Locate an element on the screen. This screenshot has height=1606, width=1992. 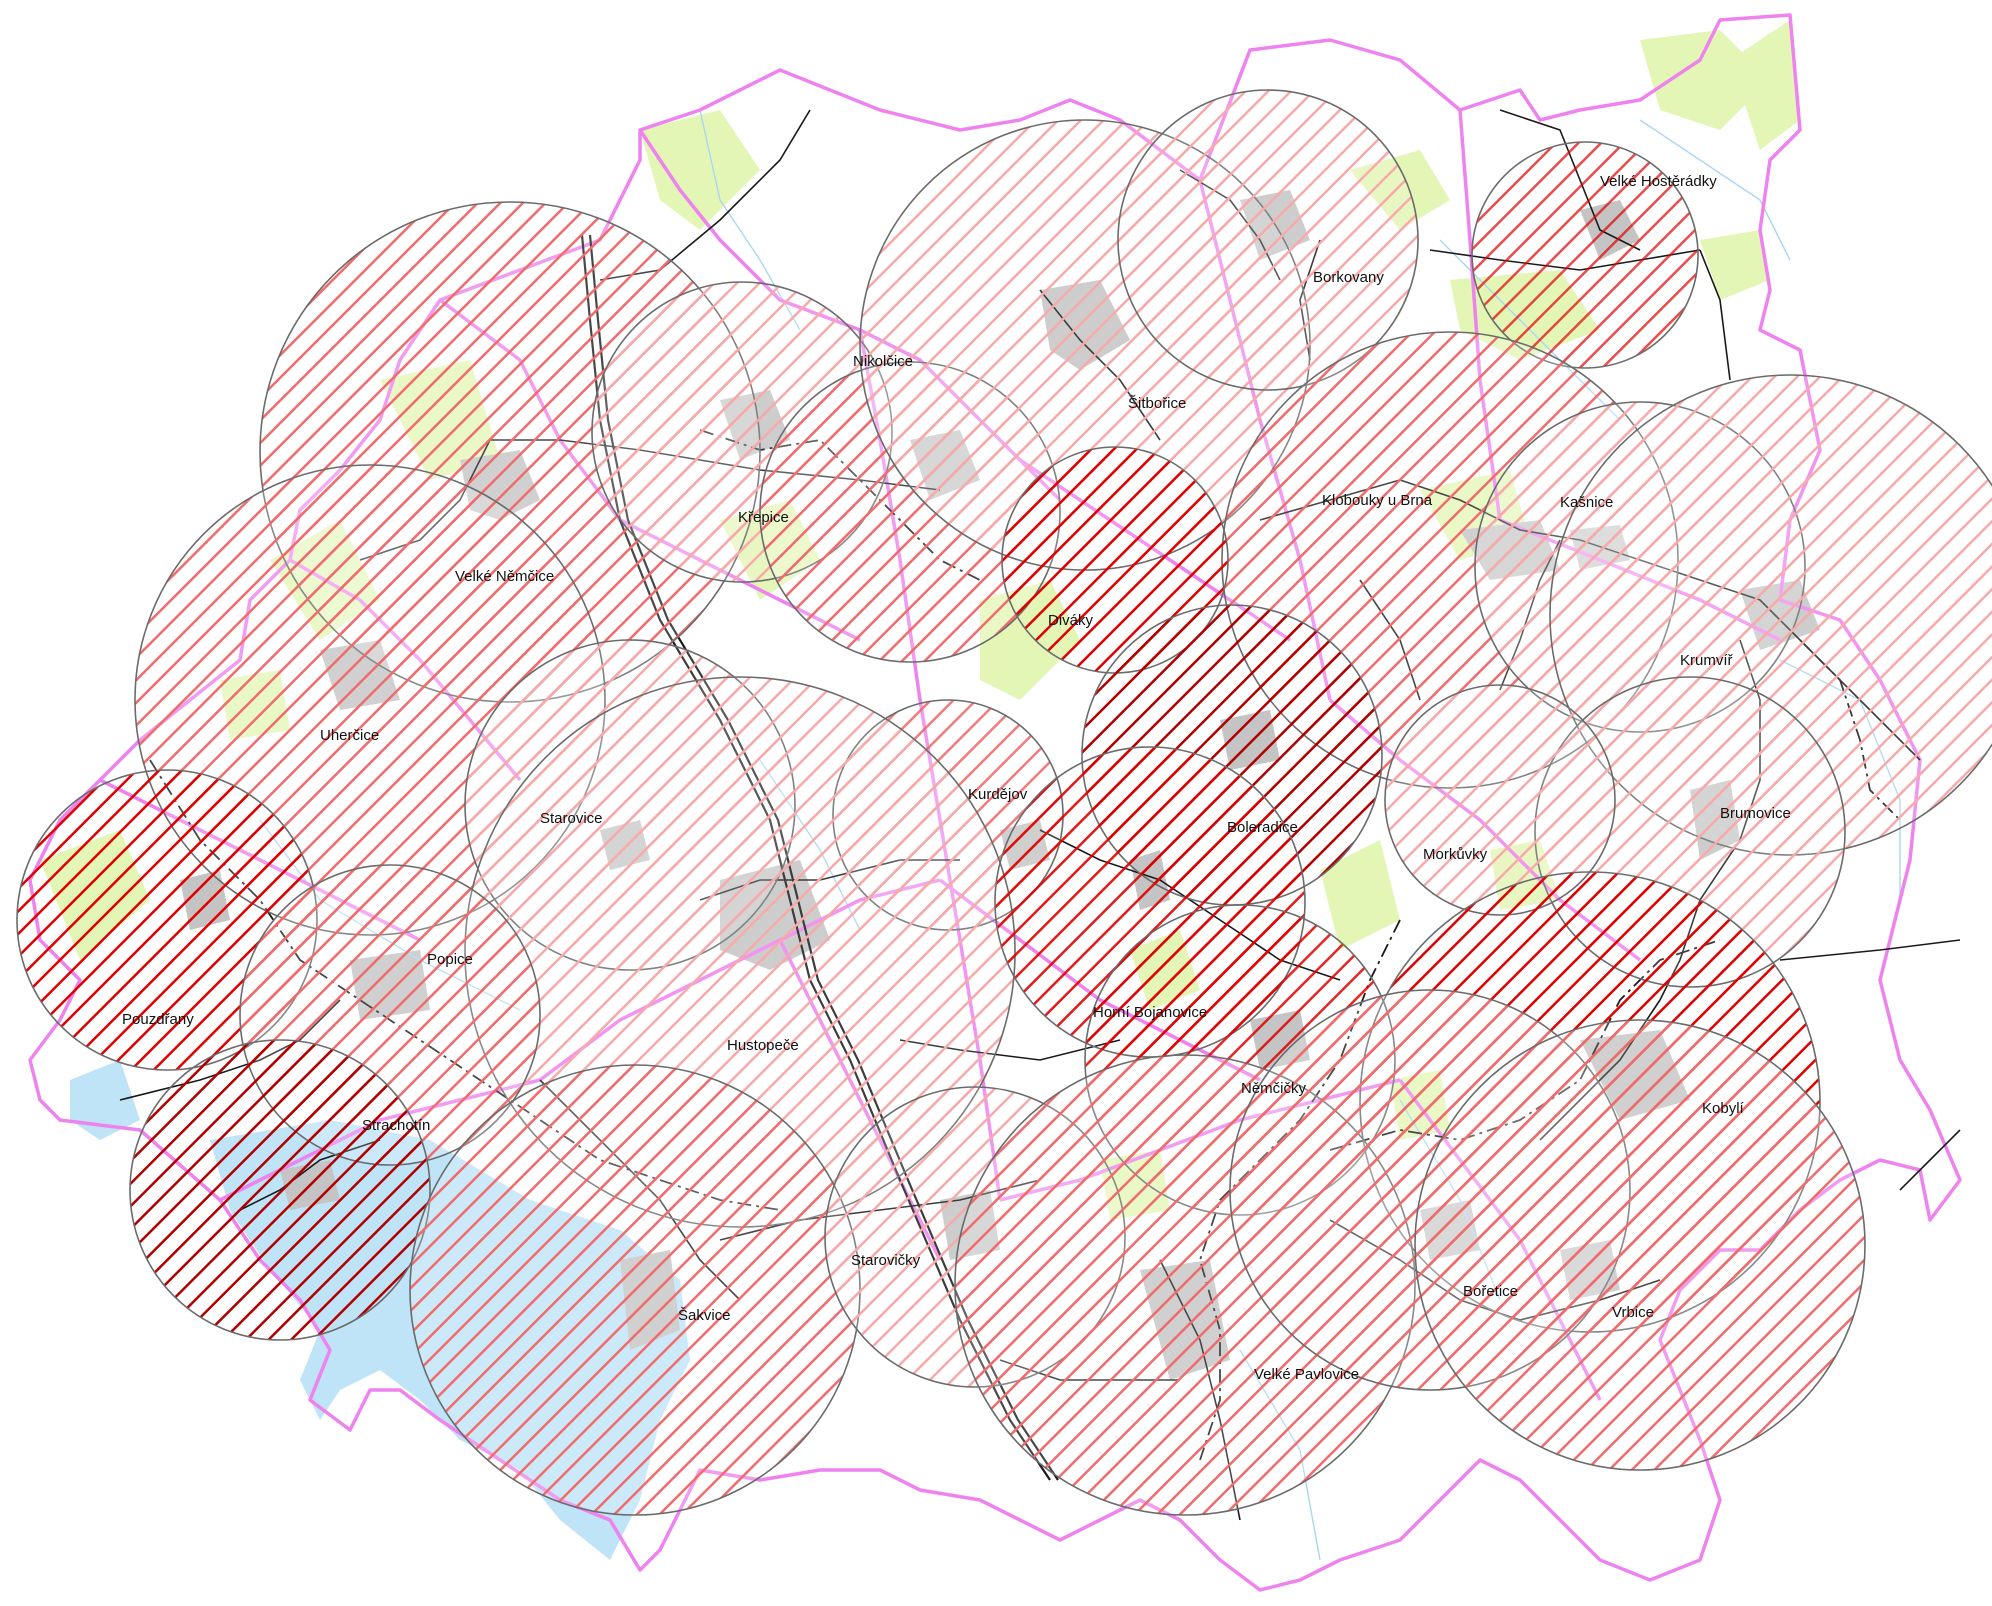
label-kurdejov: Kurdějov is located at coordinates (998, 794).